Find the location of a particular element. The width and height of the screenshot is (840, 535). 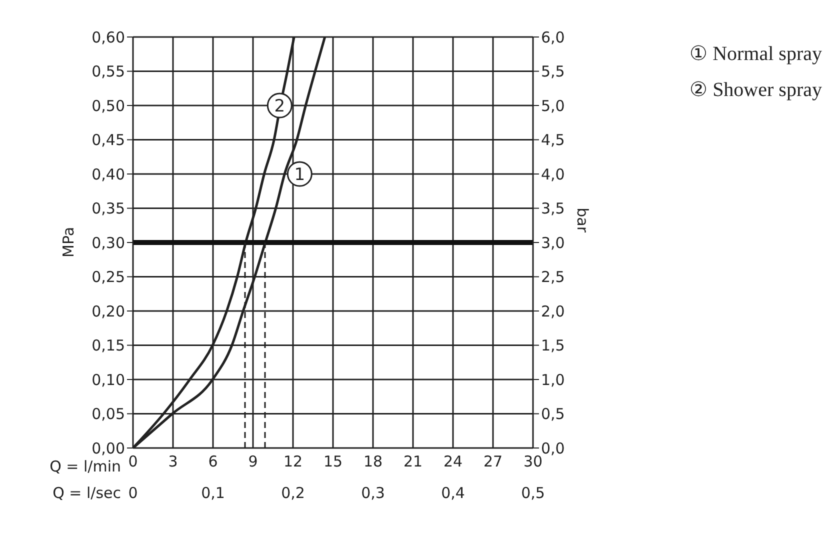

x-tick-label: 24 is located at coordinates (453, 461).